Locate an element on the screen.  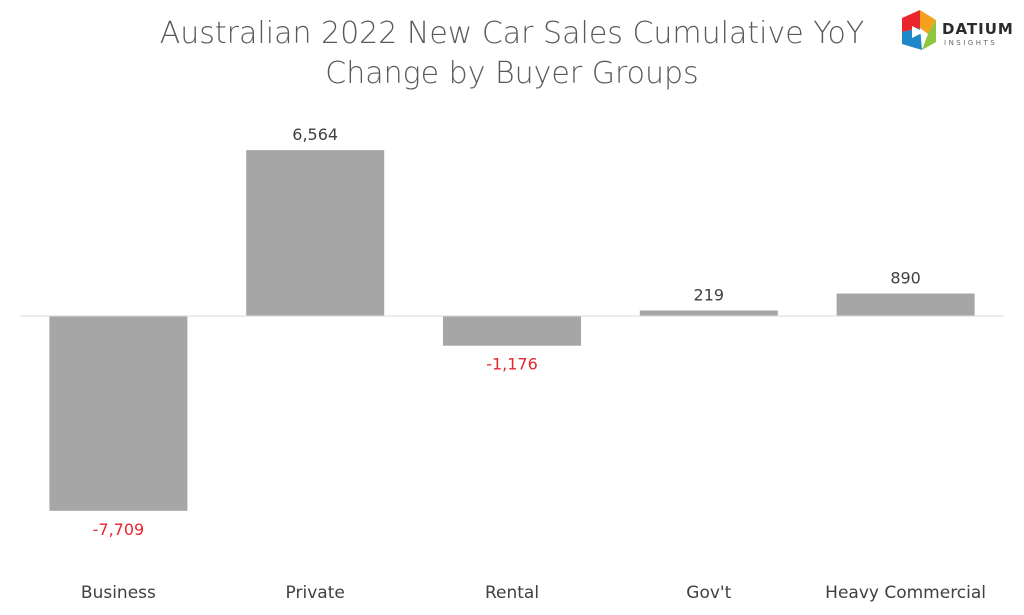
bar-gov-t is located at coordinates (708, 313).